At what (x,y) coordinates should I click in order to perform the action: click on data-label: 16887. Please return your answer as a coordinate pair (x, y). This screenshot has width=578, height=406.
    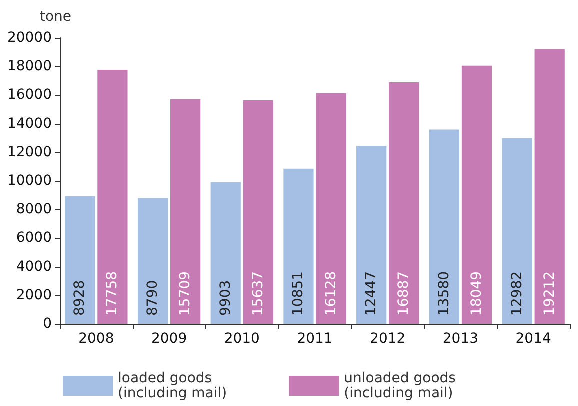
    Looking at the image, I should click on (404, 293).